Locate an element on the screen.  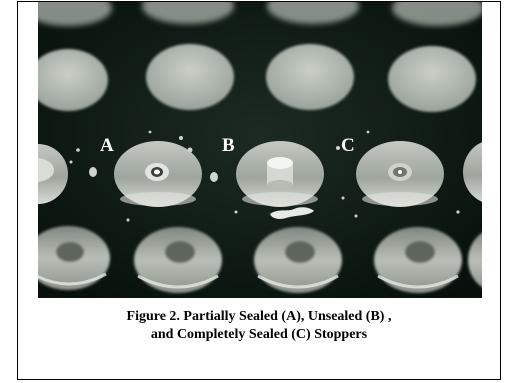
caption-line-2: and Completely Sealed (C) Stoppers is located at coordinates (259, 334).